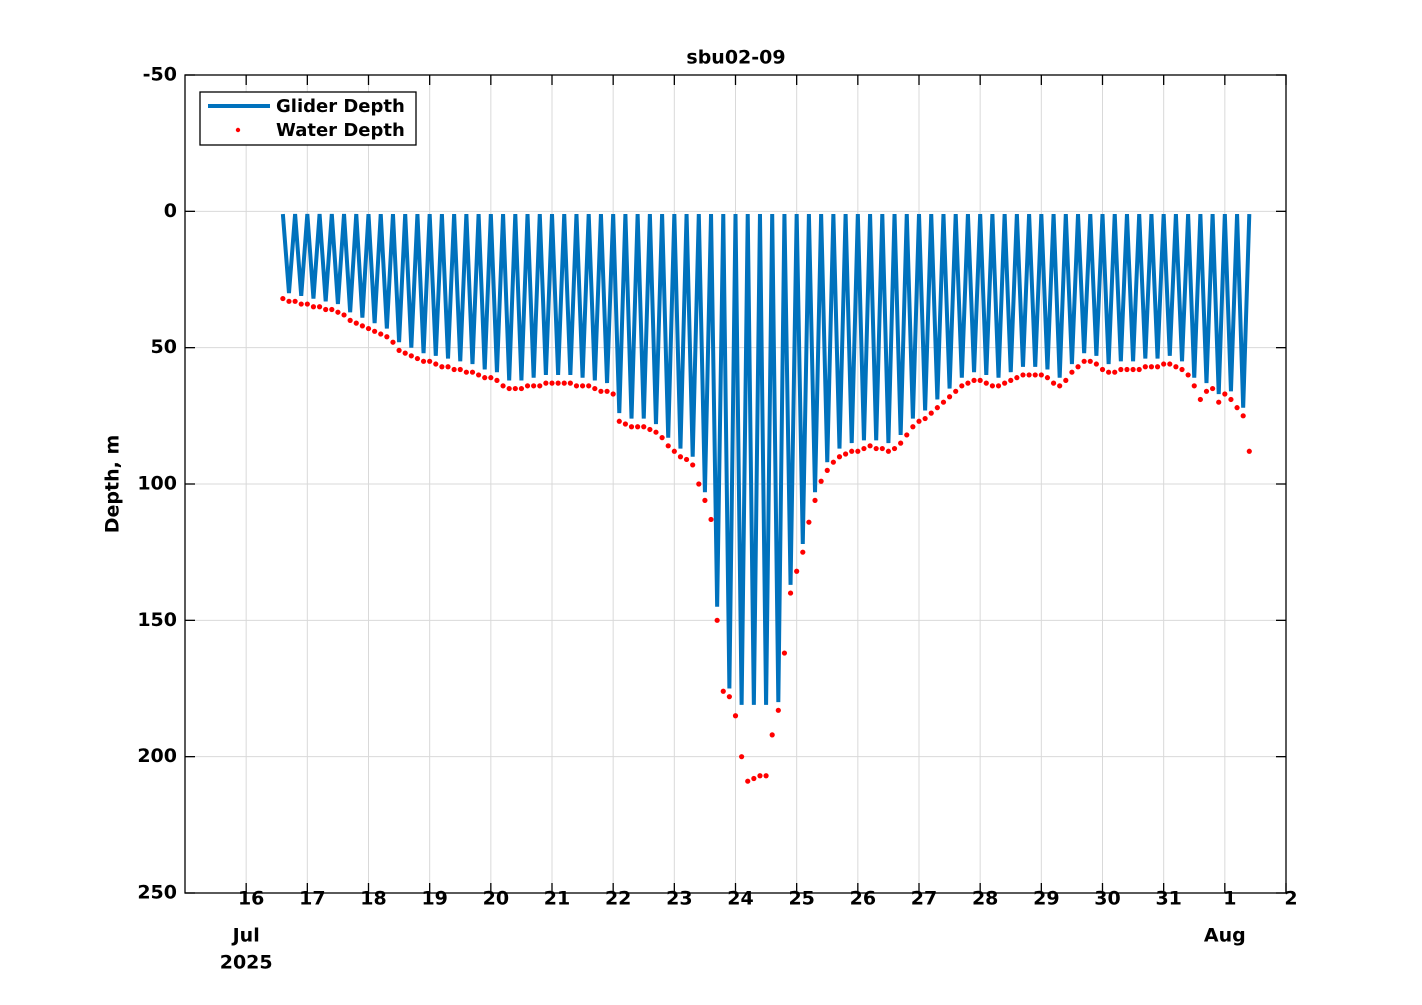 Image resolution: width=1422 pixels, height=1005 pixels. I want to click on legend-box, so click(308, 118).